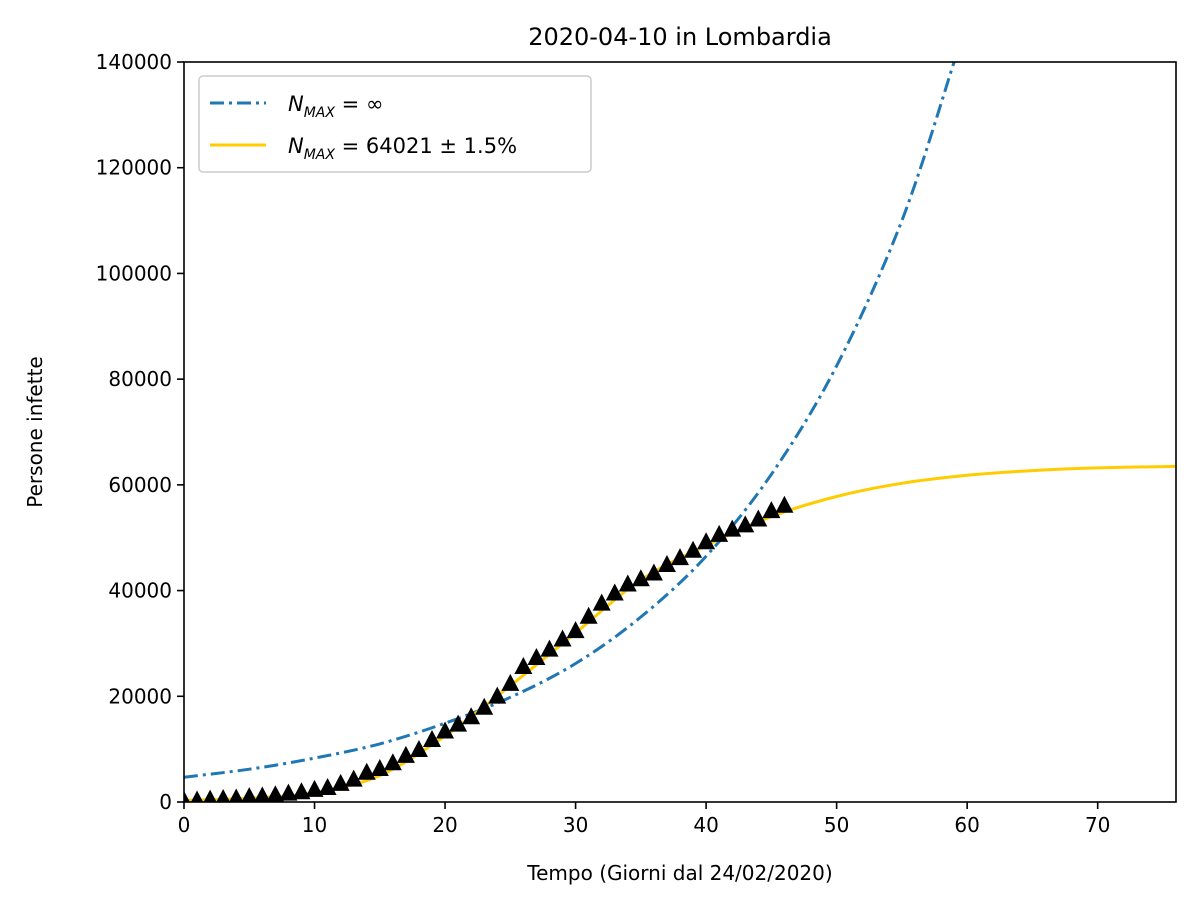  Describe the element at coordinates (444, 825) in the screenshot. I see `x-tick-label: 20` at that location.